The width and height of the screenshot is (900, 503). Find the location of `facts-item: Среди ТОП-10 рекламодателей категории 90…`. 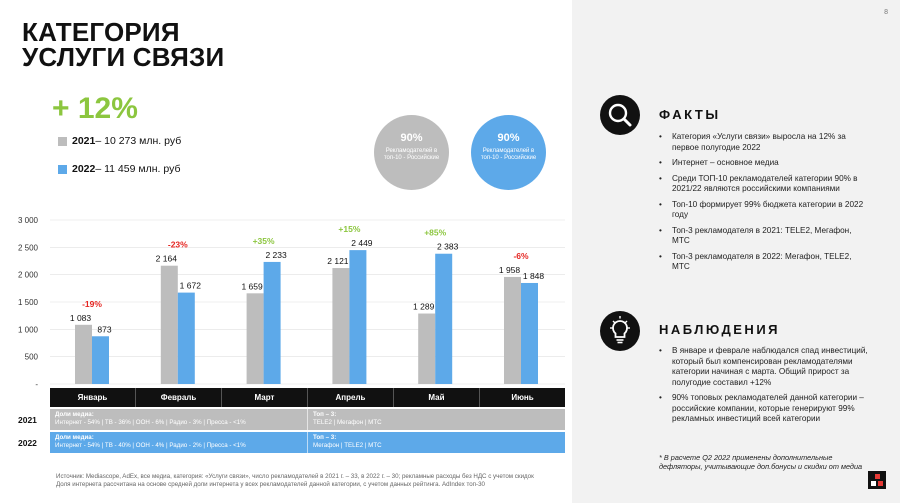

facts-item: Среди ТОП-10 рекламодателей категории 90… is located at coordinates (764, 184).